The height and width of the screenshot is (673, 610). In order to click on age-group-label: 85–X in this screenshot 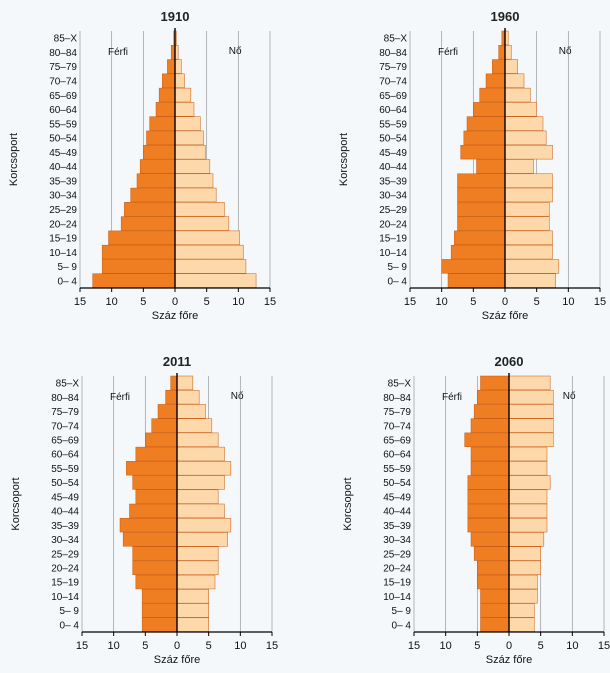, I will do `click(400, 384)`.